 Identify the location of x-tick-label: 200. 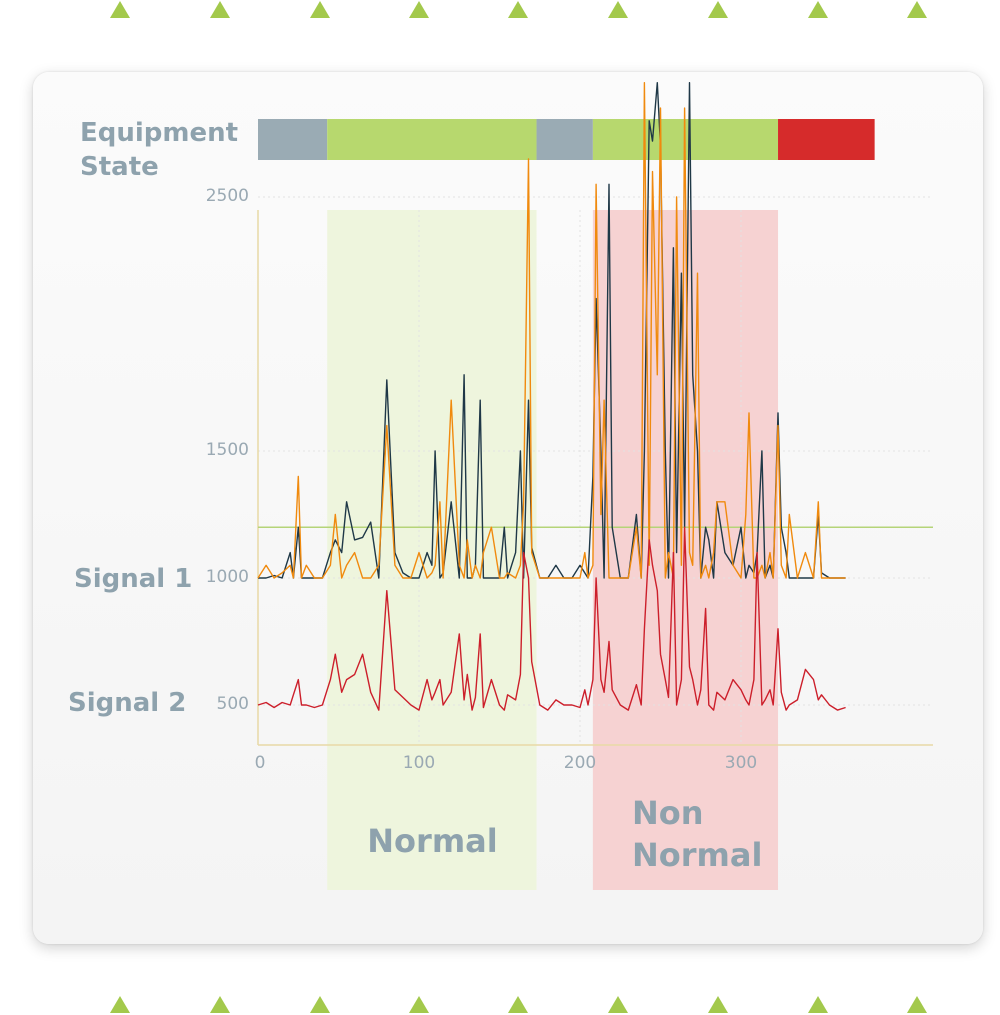
(580, 763).